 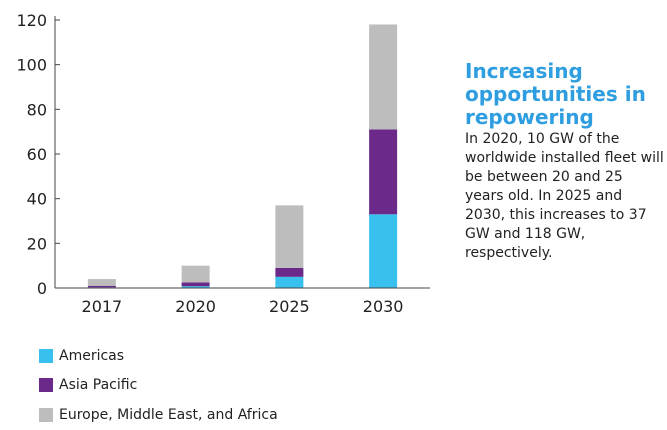 I want to click on y-tick-label: 120, so click(x=31, y=20).